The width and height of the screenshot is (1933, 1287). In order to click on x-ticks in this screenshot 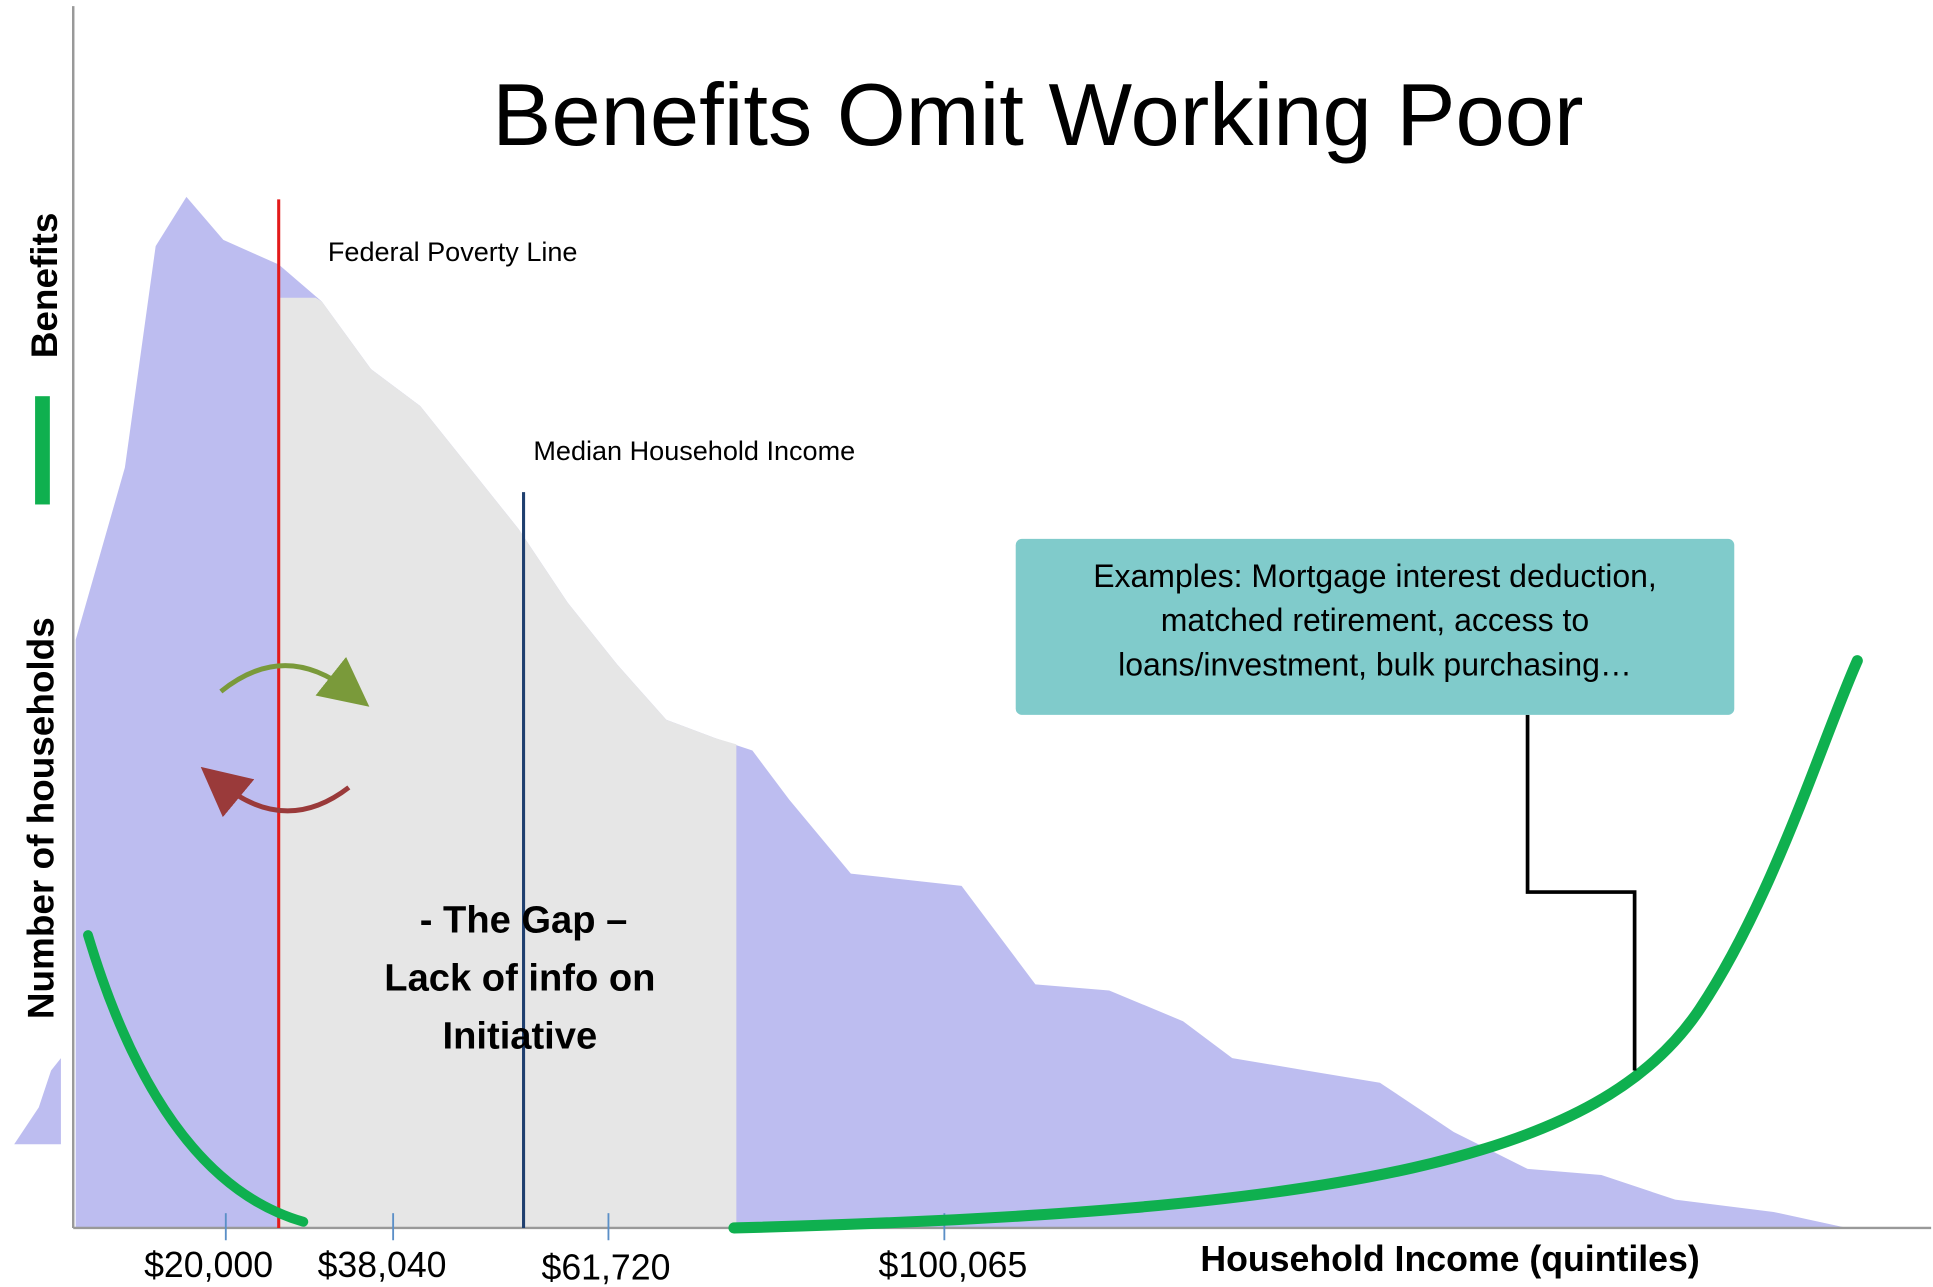, I will do `click(585, 1227)`.